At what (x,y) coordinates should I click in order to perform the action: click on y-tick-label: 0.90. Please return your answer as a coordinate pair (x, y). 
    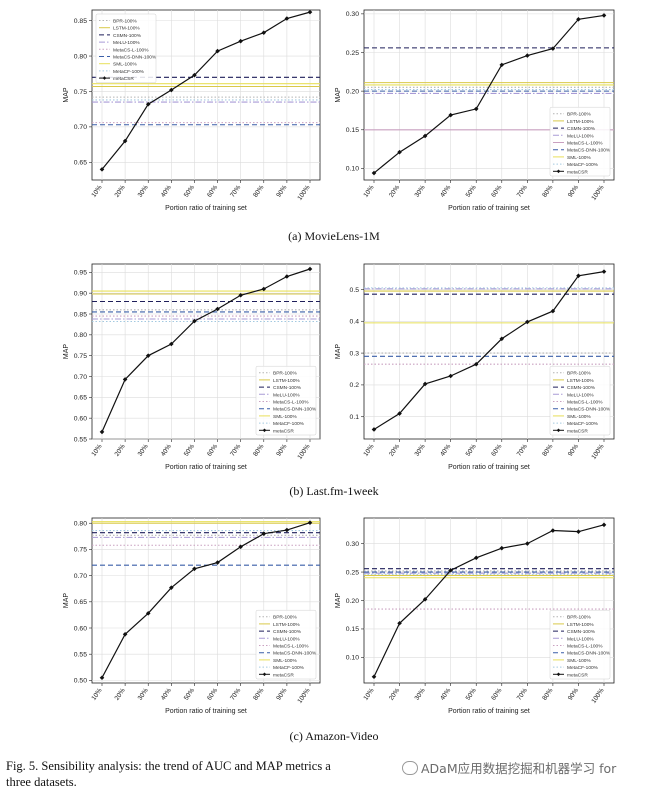
    Looking at the image, I should click on (80, 293).